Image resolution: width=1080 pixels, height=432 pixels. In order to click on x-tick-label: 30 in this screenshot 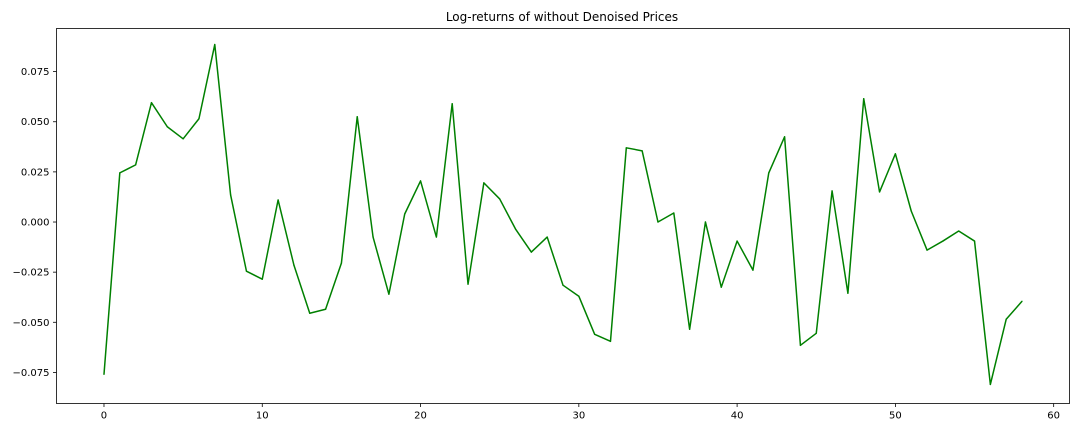, I will do `click(578, 416)`.